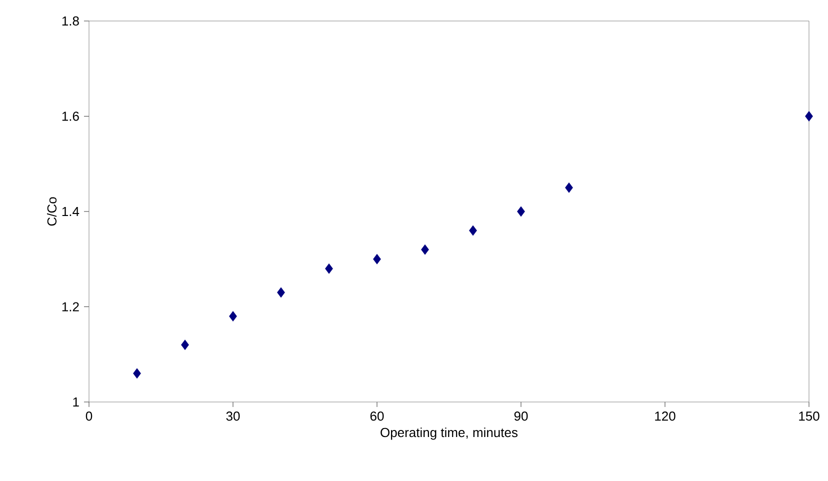 Image resolution: width=828 pixels, height=481 pixels. I want to click on x-tick-label: 120, so click(665, 416).